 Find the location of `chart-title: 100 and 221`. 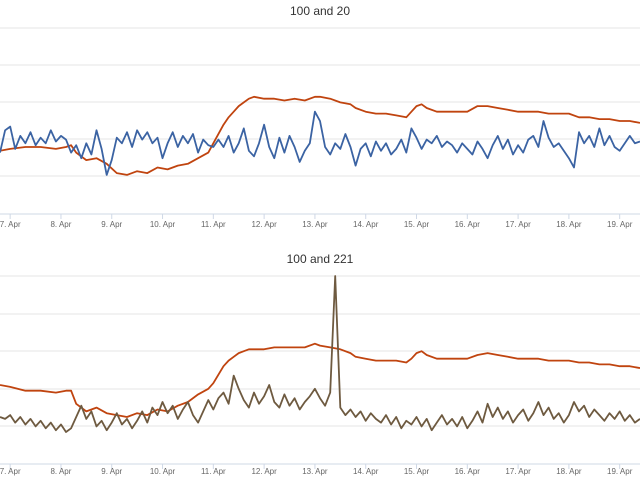

chart-title: 100 and 221 is located at coordinates (320, 259).